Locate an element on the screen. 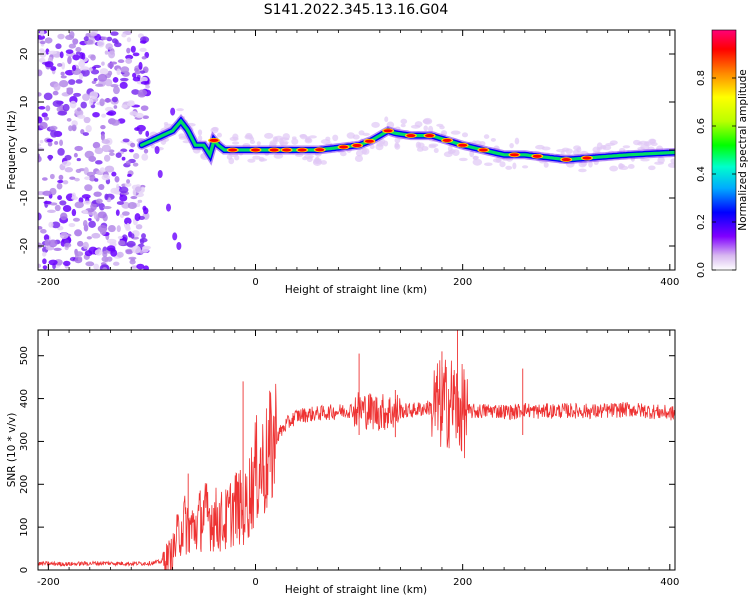 The width and height of the screenshot is (750, 600). snr-x-tick-label: 200 is located at coordinates (462, 582).